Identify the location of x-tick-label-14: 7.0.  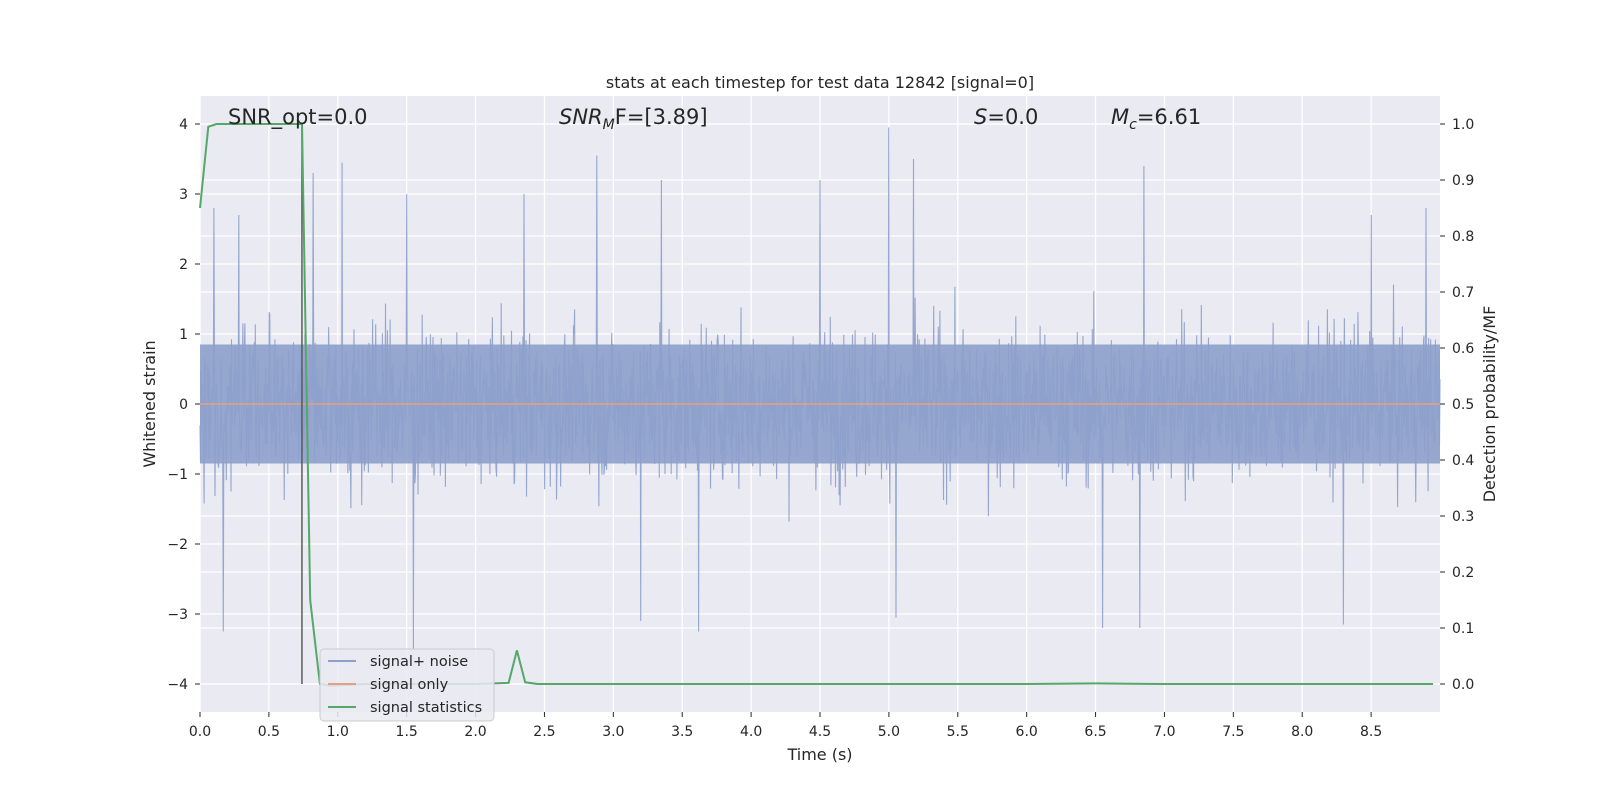
(1164, 732).